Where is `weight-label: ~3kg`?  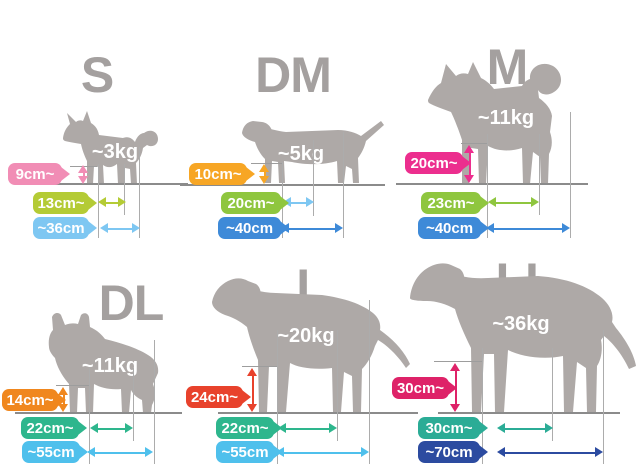 weight-label: ~3kg is located at coordinates (115, 152).